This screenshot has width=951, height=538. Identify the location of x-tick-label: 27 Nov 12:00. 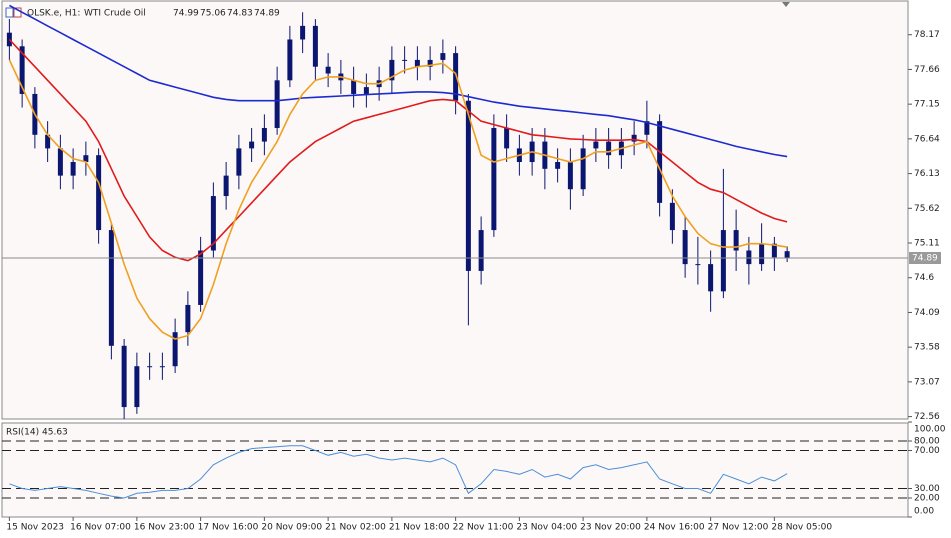
(738, 528).